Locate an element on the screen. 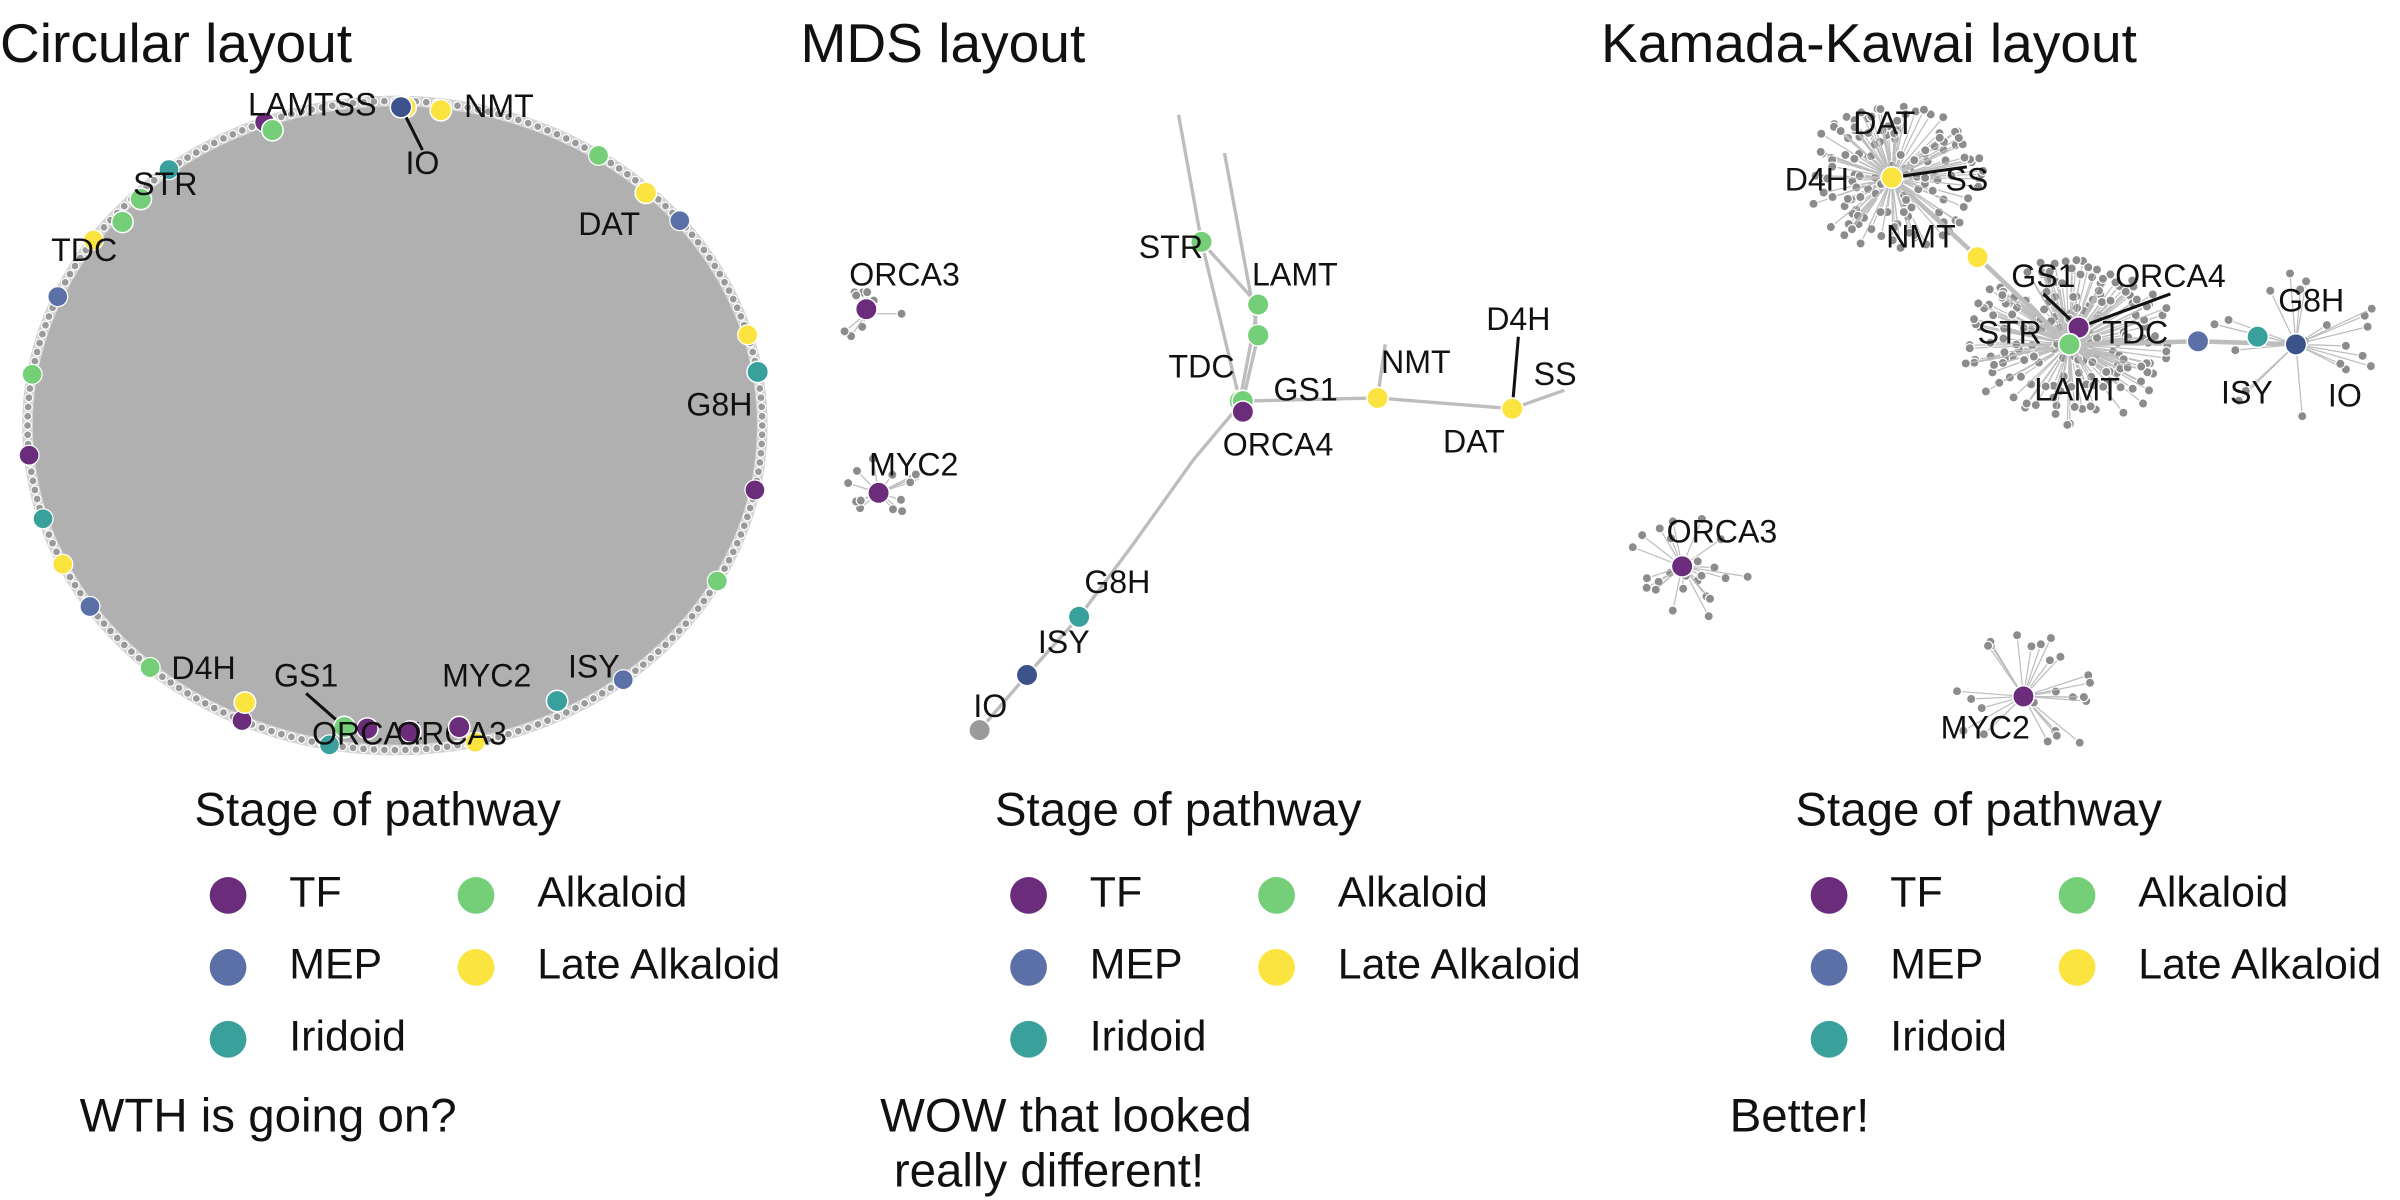 Image resolution: width=2400 pixels, height=1200 pixels. legend-label: Alkaloid is located at coordinates (612, 893).